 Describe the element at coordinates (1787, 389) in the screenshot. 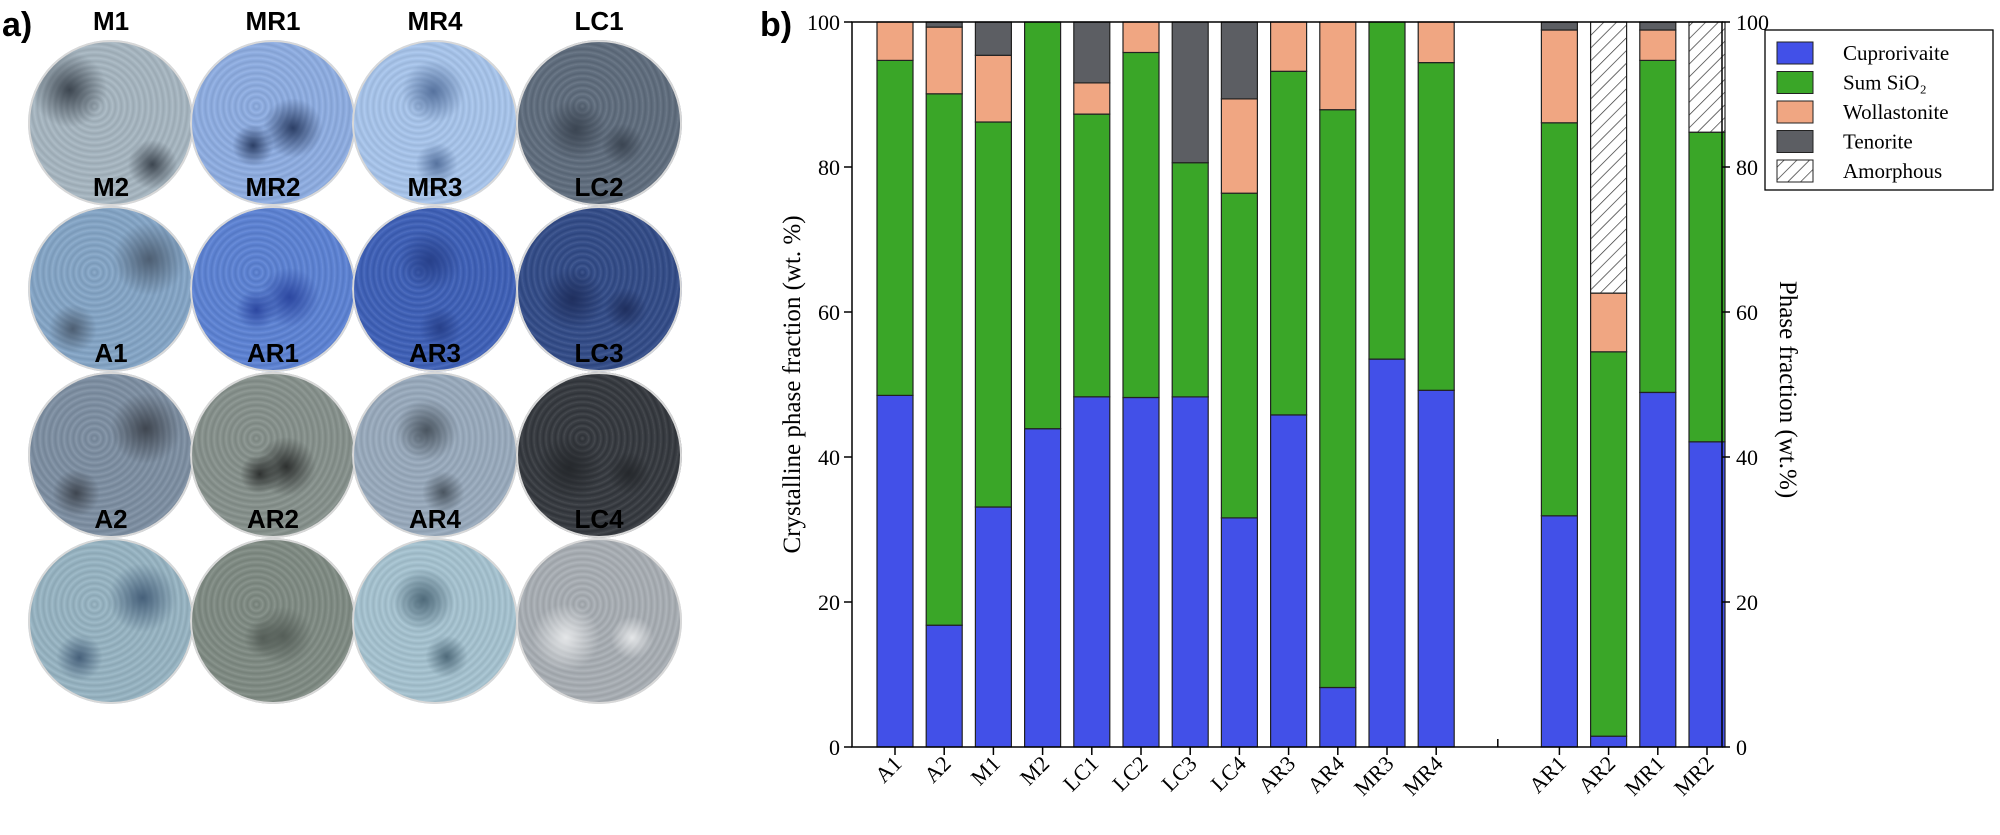

I see `y-axis-title-right: Phase fraction (wt.%)` at that location.